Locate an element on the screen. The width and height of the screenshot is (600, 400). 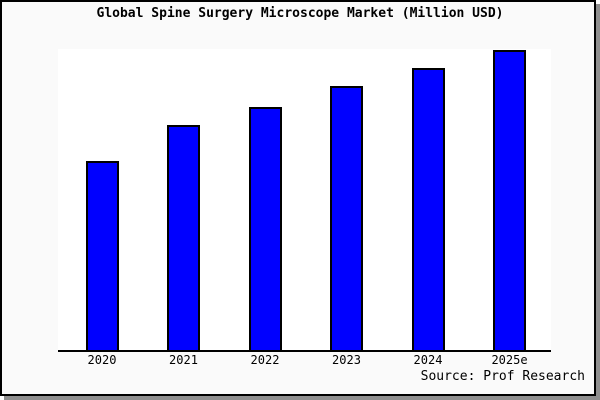
source-credit: Source: Prof Research is located at coordinates (502, 376).